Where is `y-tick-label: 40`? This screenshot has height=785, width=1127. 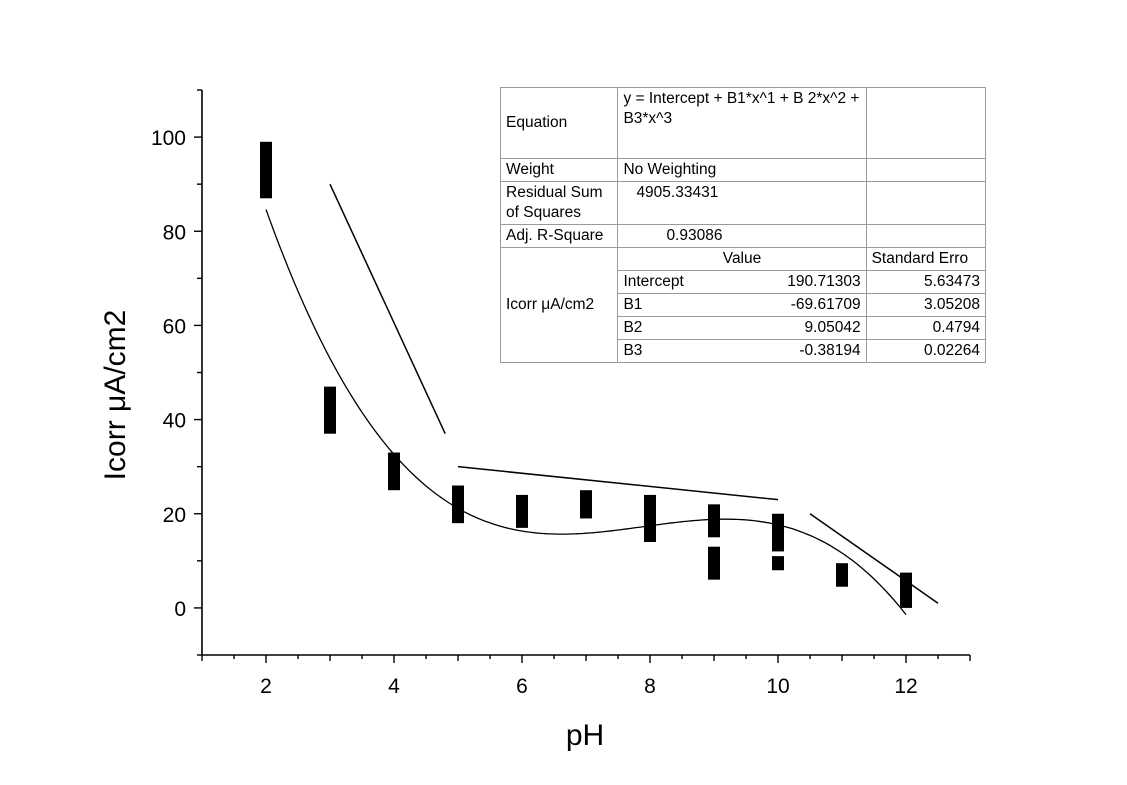
y-tick-label: 40 is located at coordinates (174, 421).